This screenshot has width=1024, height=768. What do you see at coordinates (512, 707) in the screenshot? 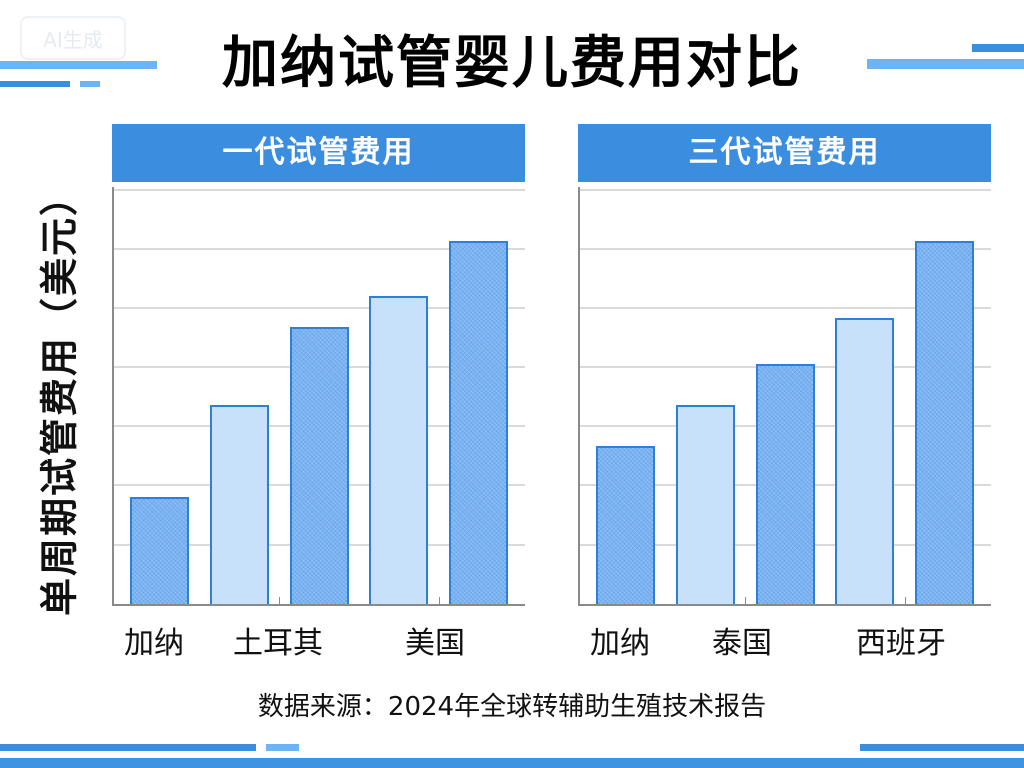
I see `data-source-note: 数据来源：2024年全球转辅助生殖技术报告` at bounding box center [512, 707].